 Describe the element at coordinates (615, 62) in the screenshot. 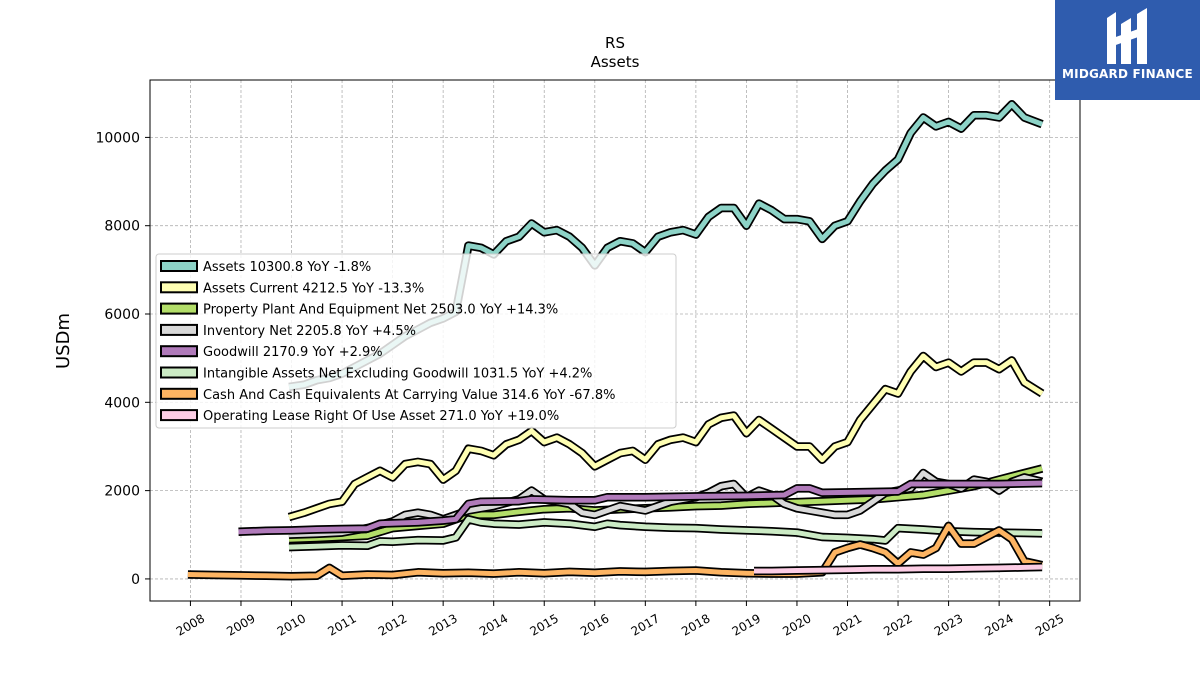

I see `chart-subtitle: Assets` at that location.